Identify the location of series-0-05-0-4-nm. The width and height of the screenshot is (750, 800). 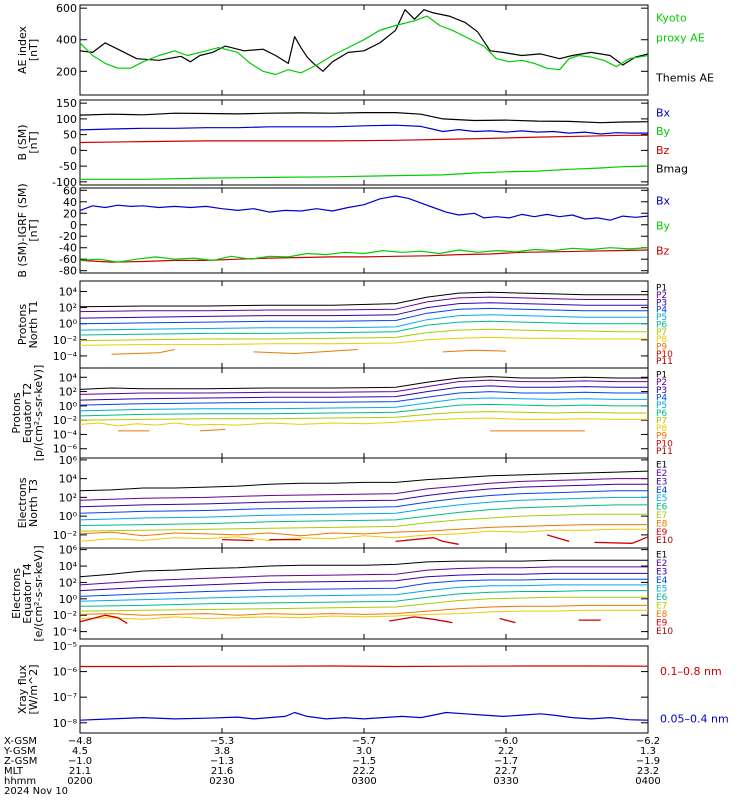
(364, 716).